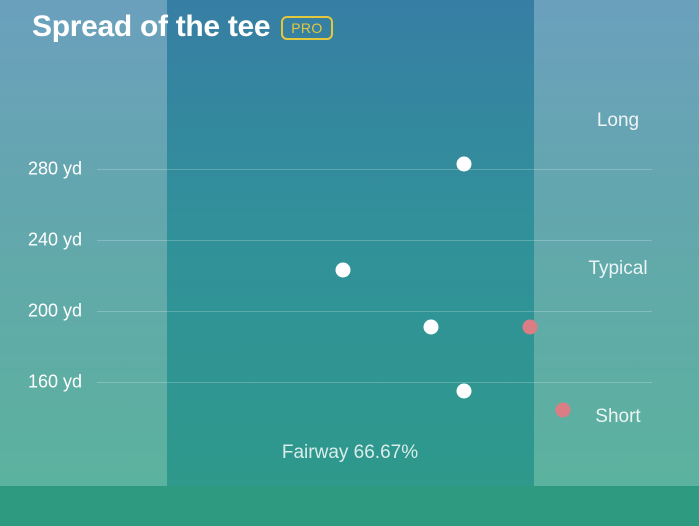  I want to click on zone-label-short: Short, so click(618, 416).